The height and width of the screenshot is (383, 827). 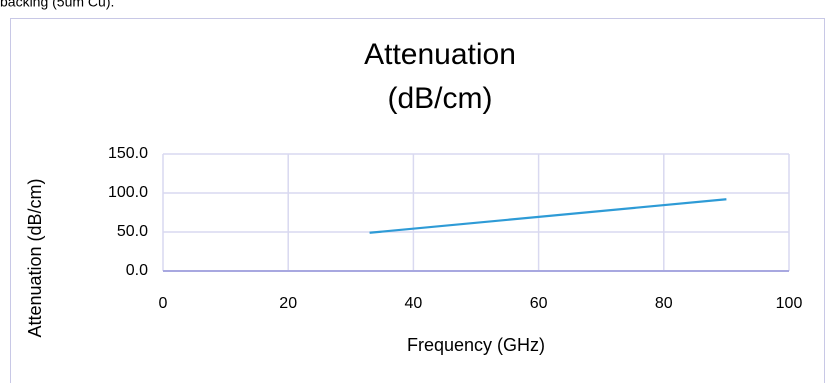 What do you see at coordinates (539, 303) in the screenshot?
I see `x-tick-label: 60` at bounding box center [539, 303].